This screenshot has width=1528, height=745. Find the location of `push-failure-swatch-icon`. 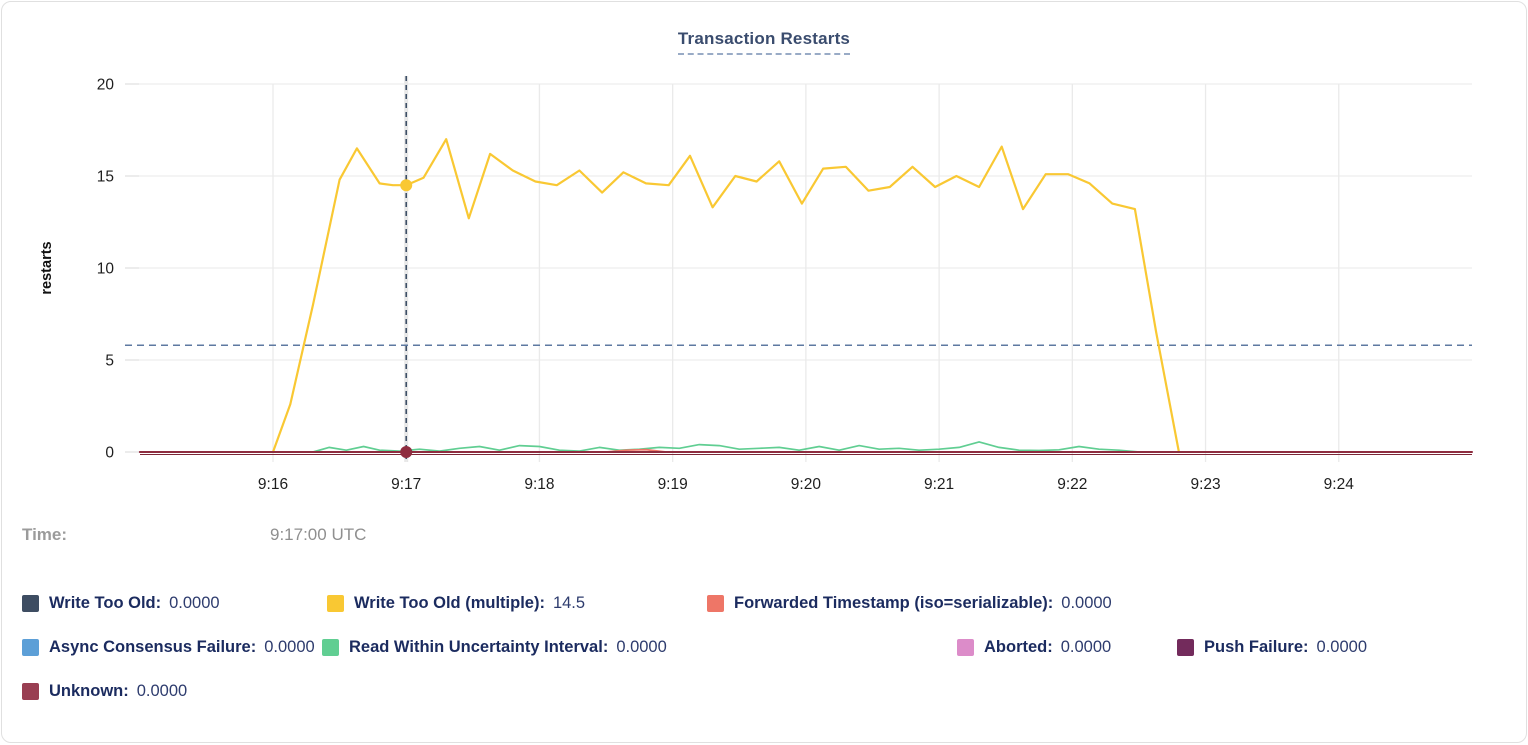

push-failure-swatch-icon is located at coordinates (1185, 647).